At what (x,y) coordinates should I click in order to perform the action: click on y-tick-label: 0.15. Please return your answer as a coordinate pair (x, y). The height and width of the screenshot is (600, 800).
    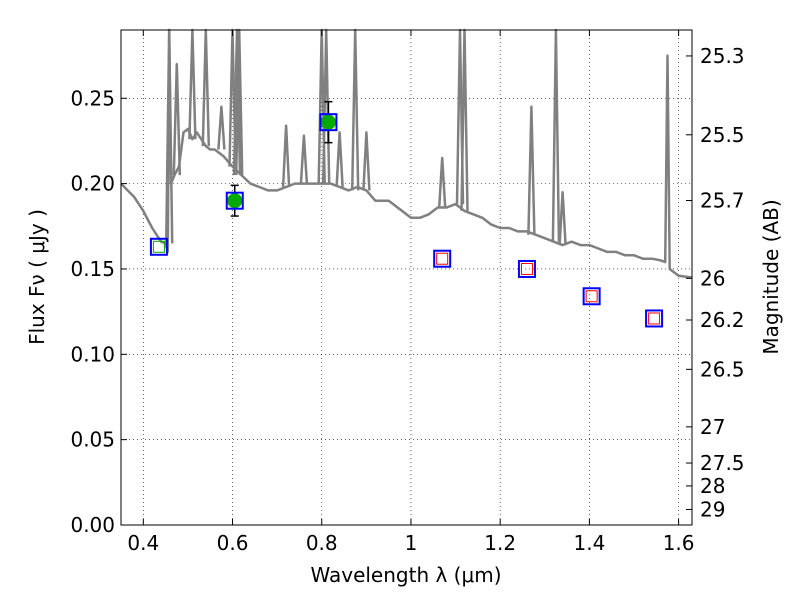
    Looking at the image, I should click on (92, 269).